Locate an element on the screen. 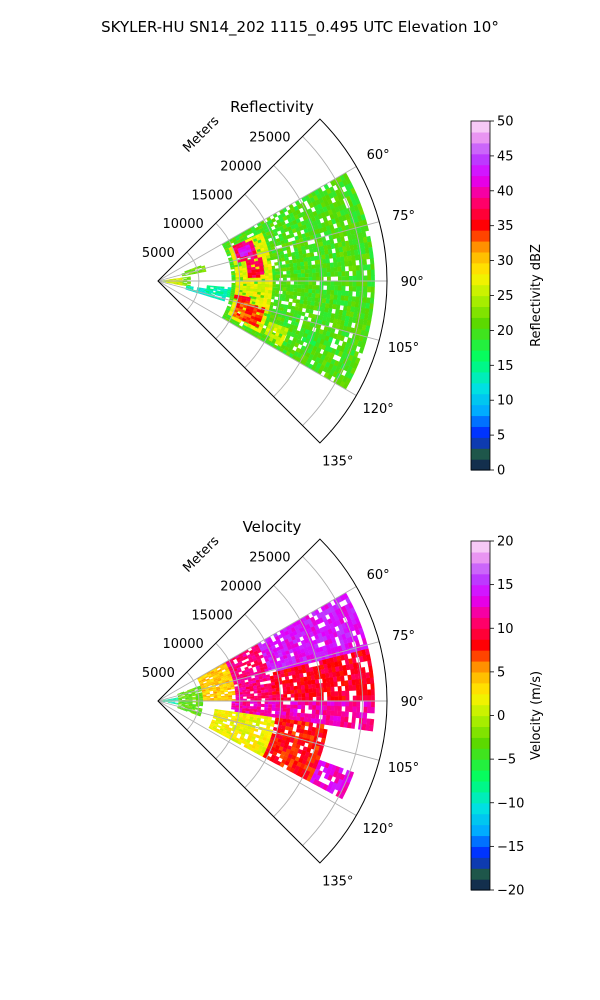  azimuth-spoke is located at coordinates (257, 338).